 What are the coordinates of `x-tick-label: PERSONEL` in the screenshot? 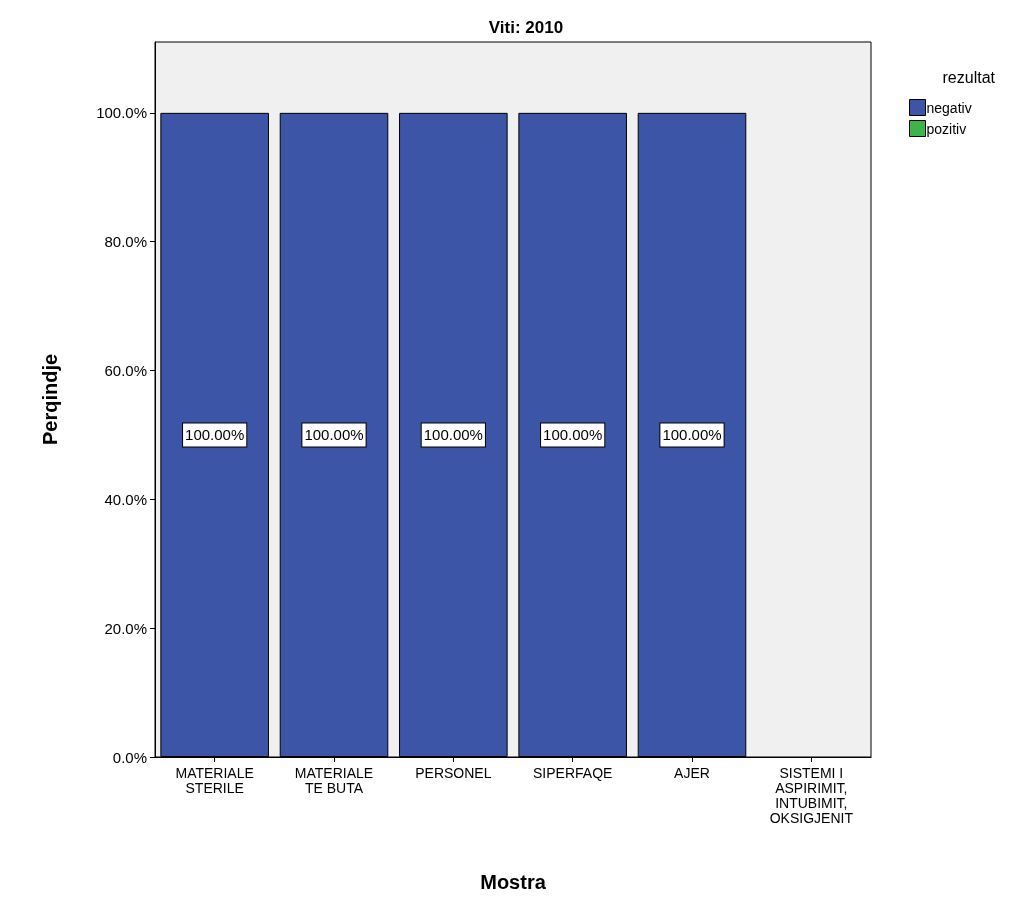 It's located at (453, 772).